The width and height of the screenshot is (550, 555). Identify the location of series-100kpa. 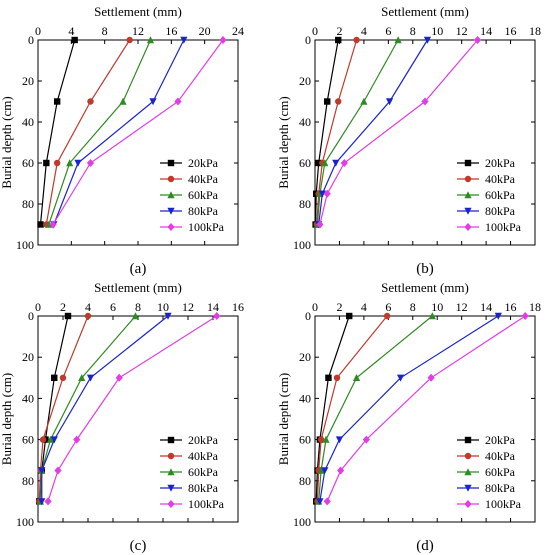
(399, 132).